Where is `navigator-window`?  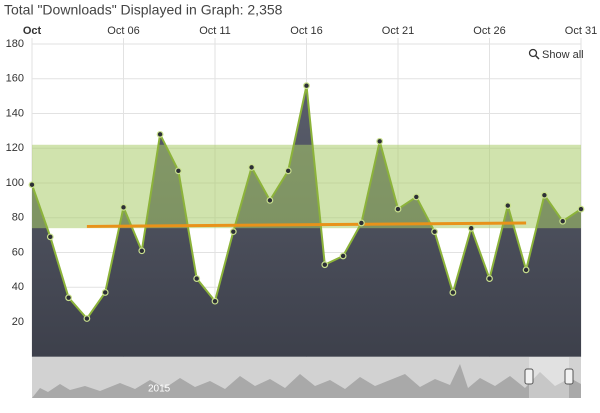
navigator-window is located at coordinates (549, 377).